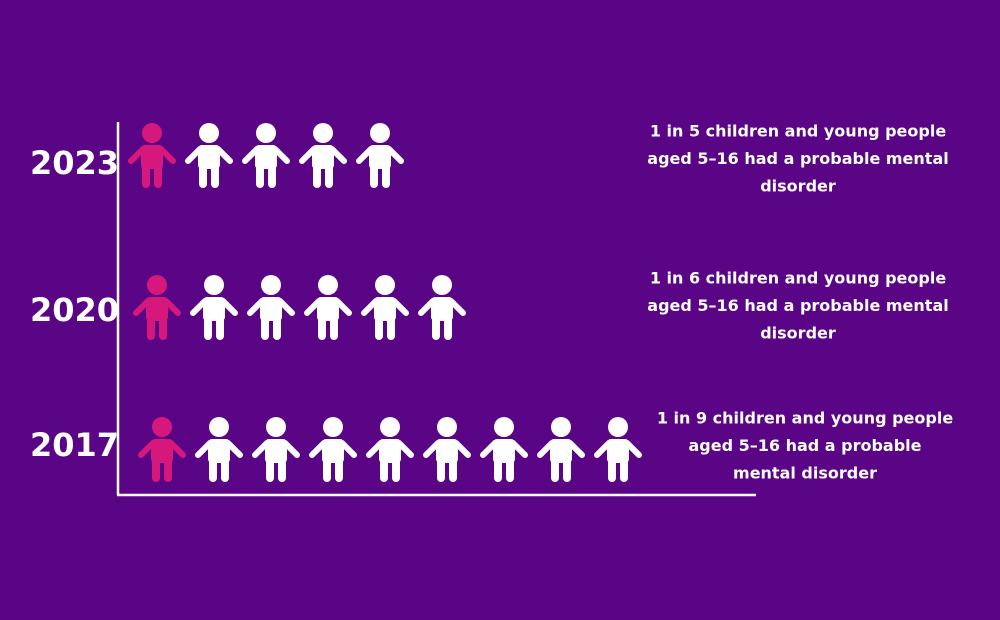  Describe the element at coordinates (798, 131) in the screenshot. I see `annotation: 1 in 5 children and young people` at that location.